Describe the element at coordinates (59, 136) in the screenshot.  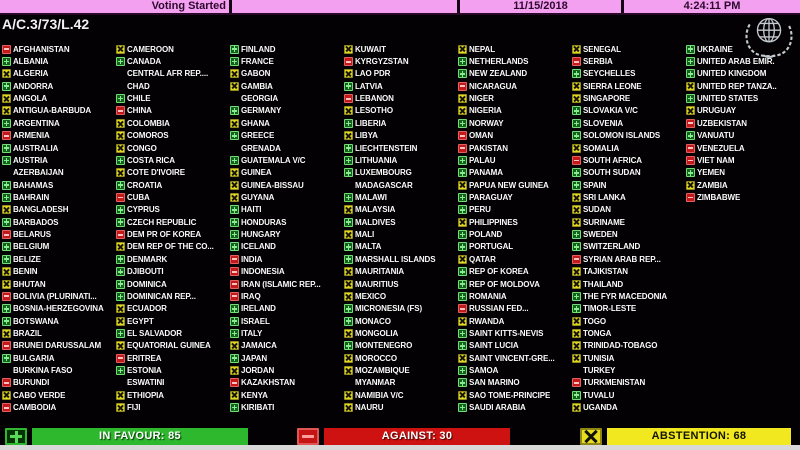
I see `country-row: ARMENIA` at that location.